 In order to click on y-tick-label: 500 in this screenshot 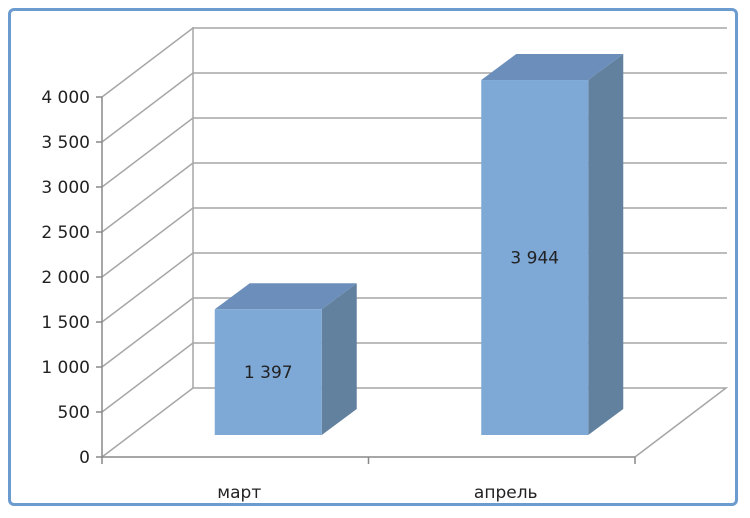, I will do `click(74, 413)`.